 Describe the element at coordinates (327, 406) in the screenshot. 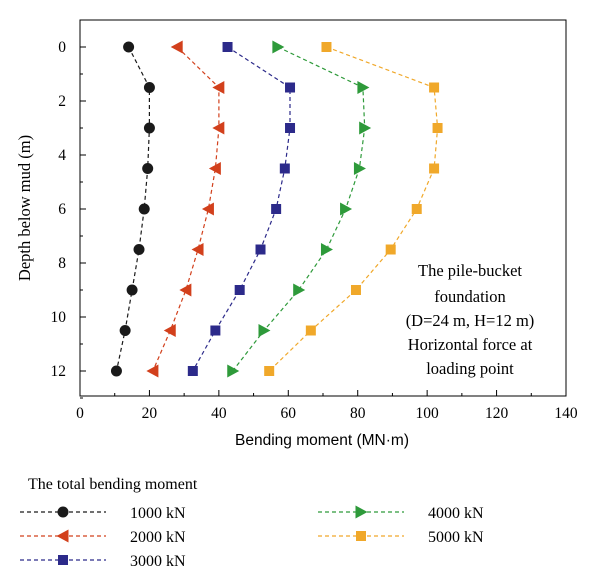

I see `x-axis-ticks: 0 20 40 60 80 100 120 140` at that location.